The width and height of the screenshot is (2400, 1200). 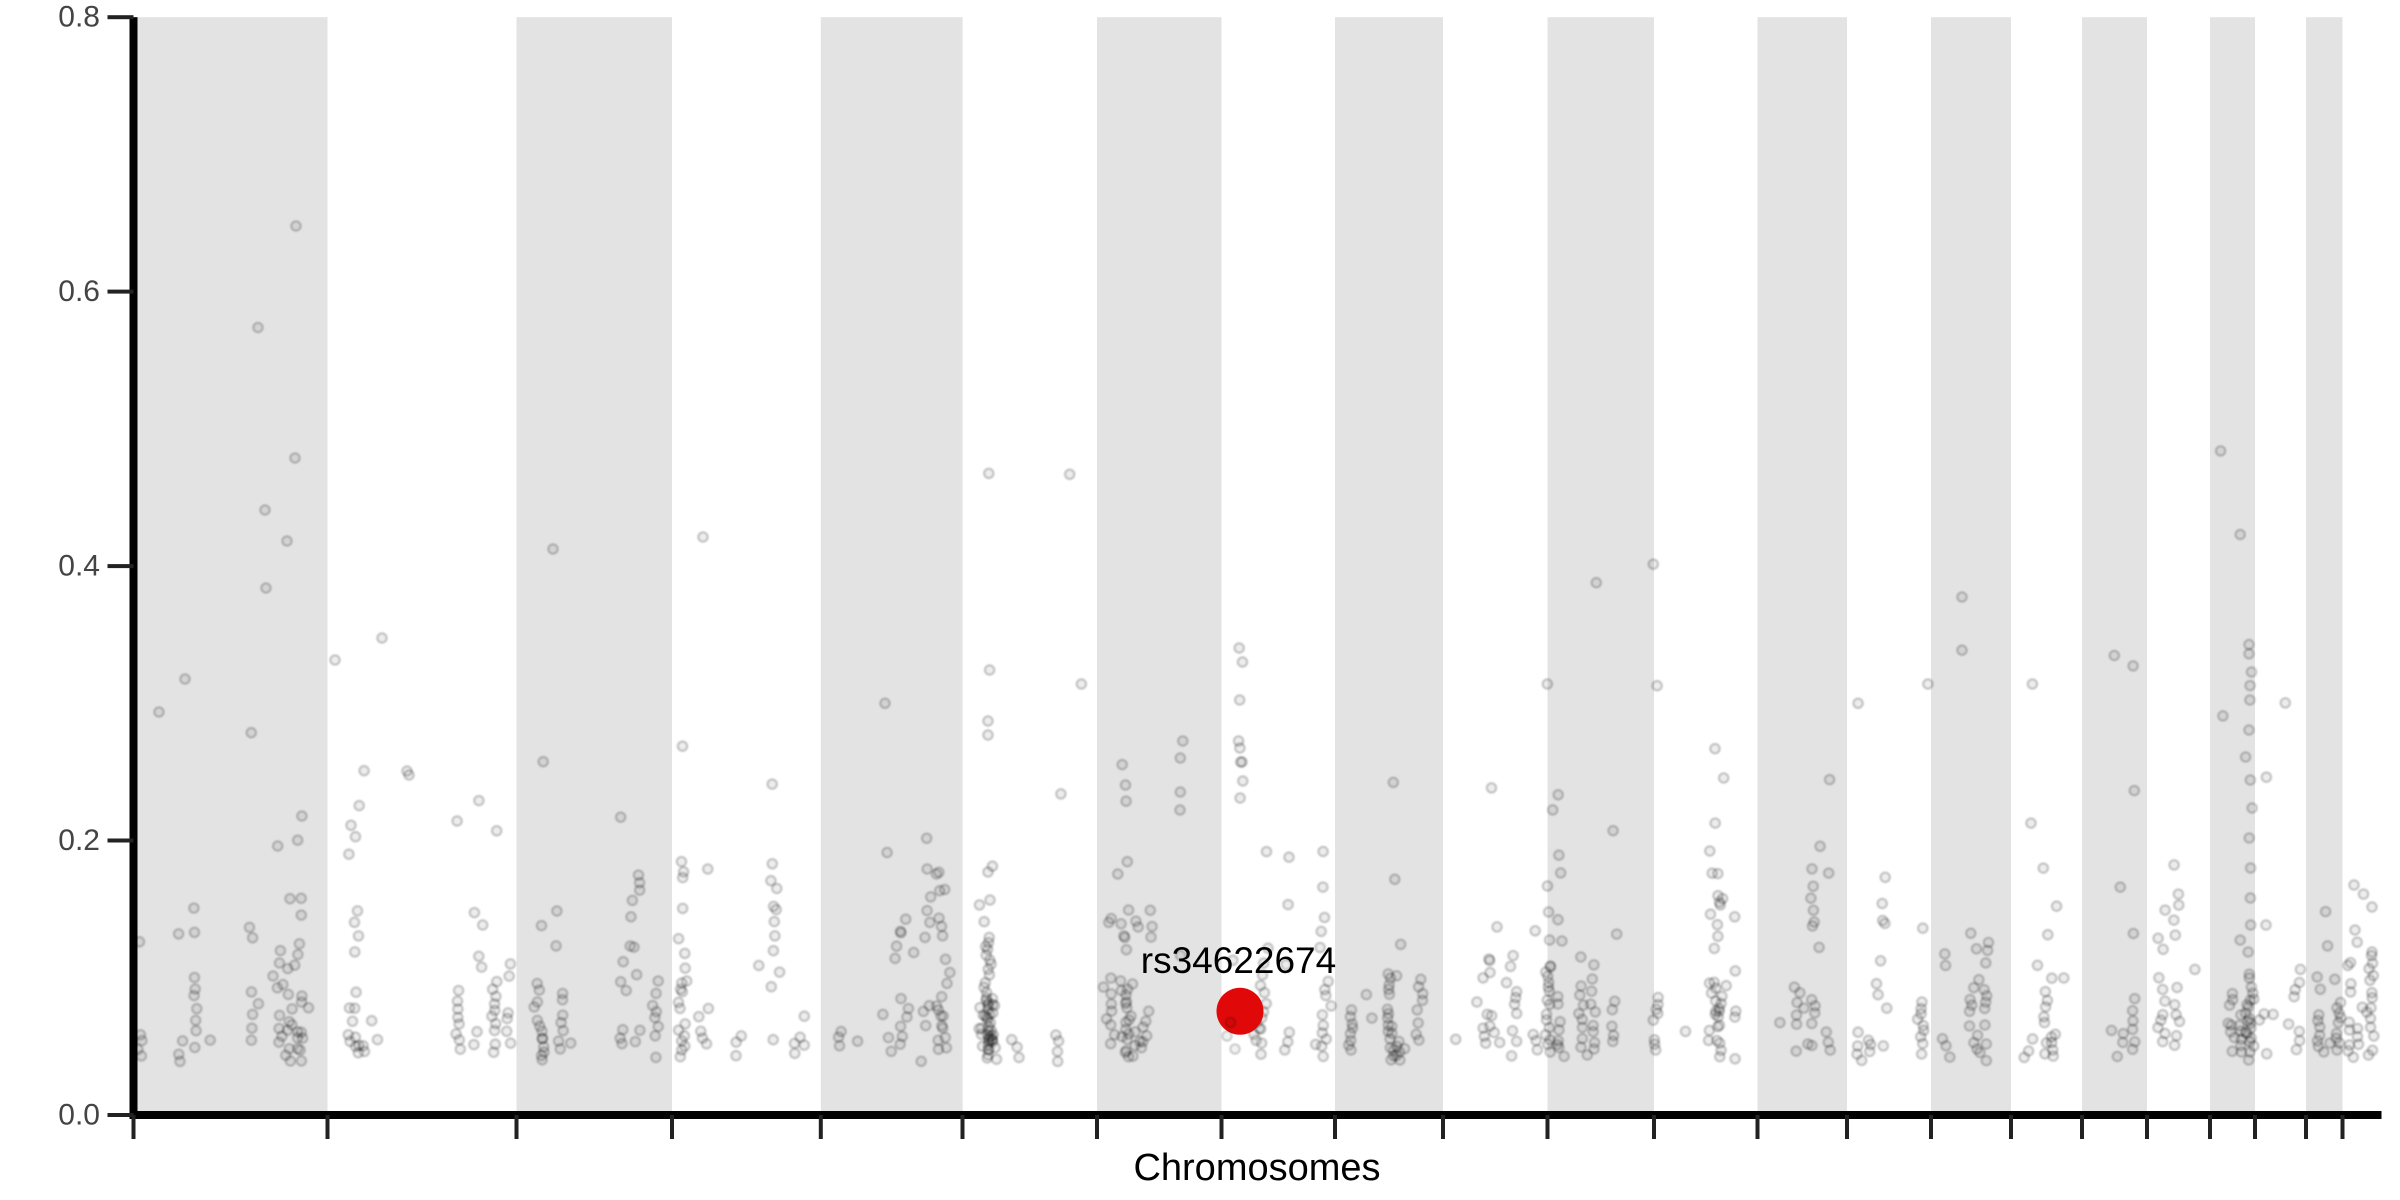 What do you see at coordinates (79, 1115) in the screenshot?
I see `svg-text: 0.0` at bounding box center [79, 1115].